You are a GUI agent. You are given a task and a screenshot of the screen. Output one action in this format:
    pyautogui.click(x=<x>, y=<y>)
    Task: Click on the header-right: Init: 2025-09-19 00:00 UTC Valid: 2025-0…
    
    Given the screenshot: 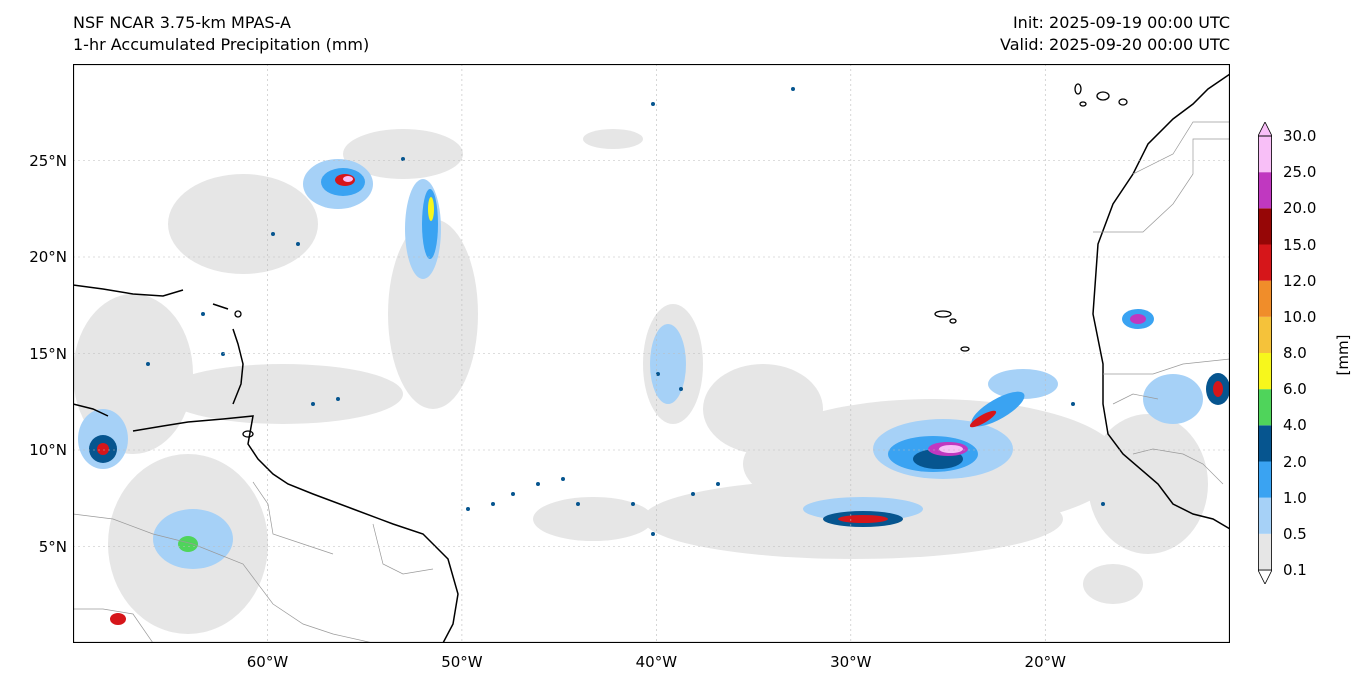 What is the action you would take?
    pyautogui.click(x=1030, y=34)
    